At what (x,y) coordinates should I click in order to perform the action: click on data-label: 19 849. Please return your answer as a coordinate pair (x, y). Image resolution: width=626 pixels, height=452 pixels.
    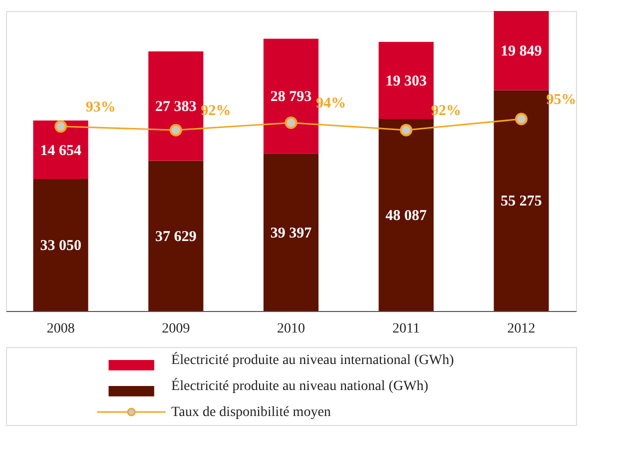
    Looking at the image, I should click on (521, 52).